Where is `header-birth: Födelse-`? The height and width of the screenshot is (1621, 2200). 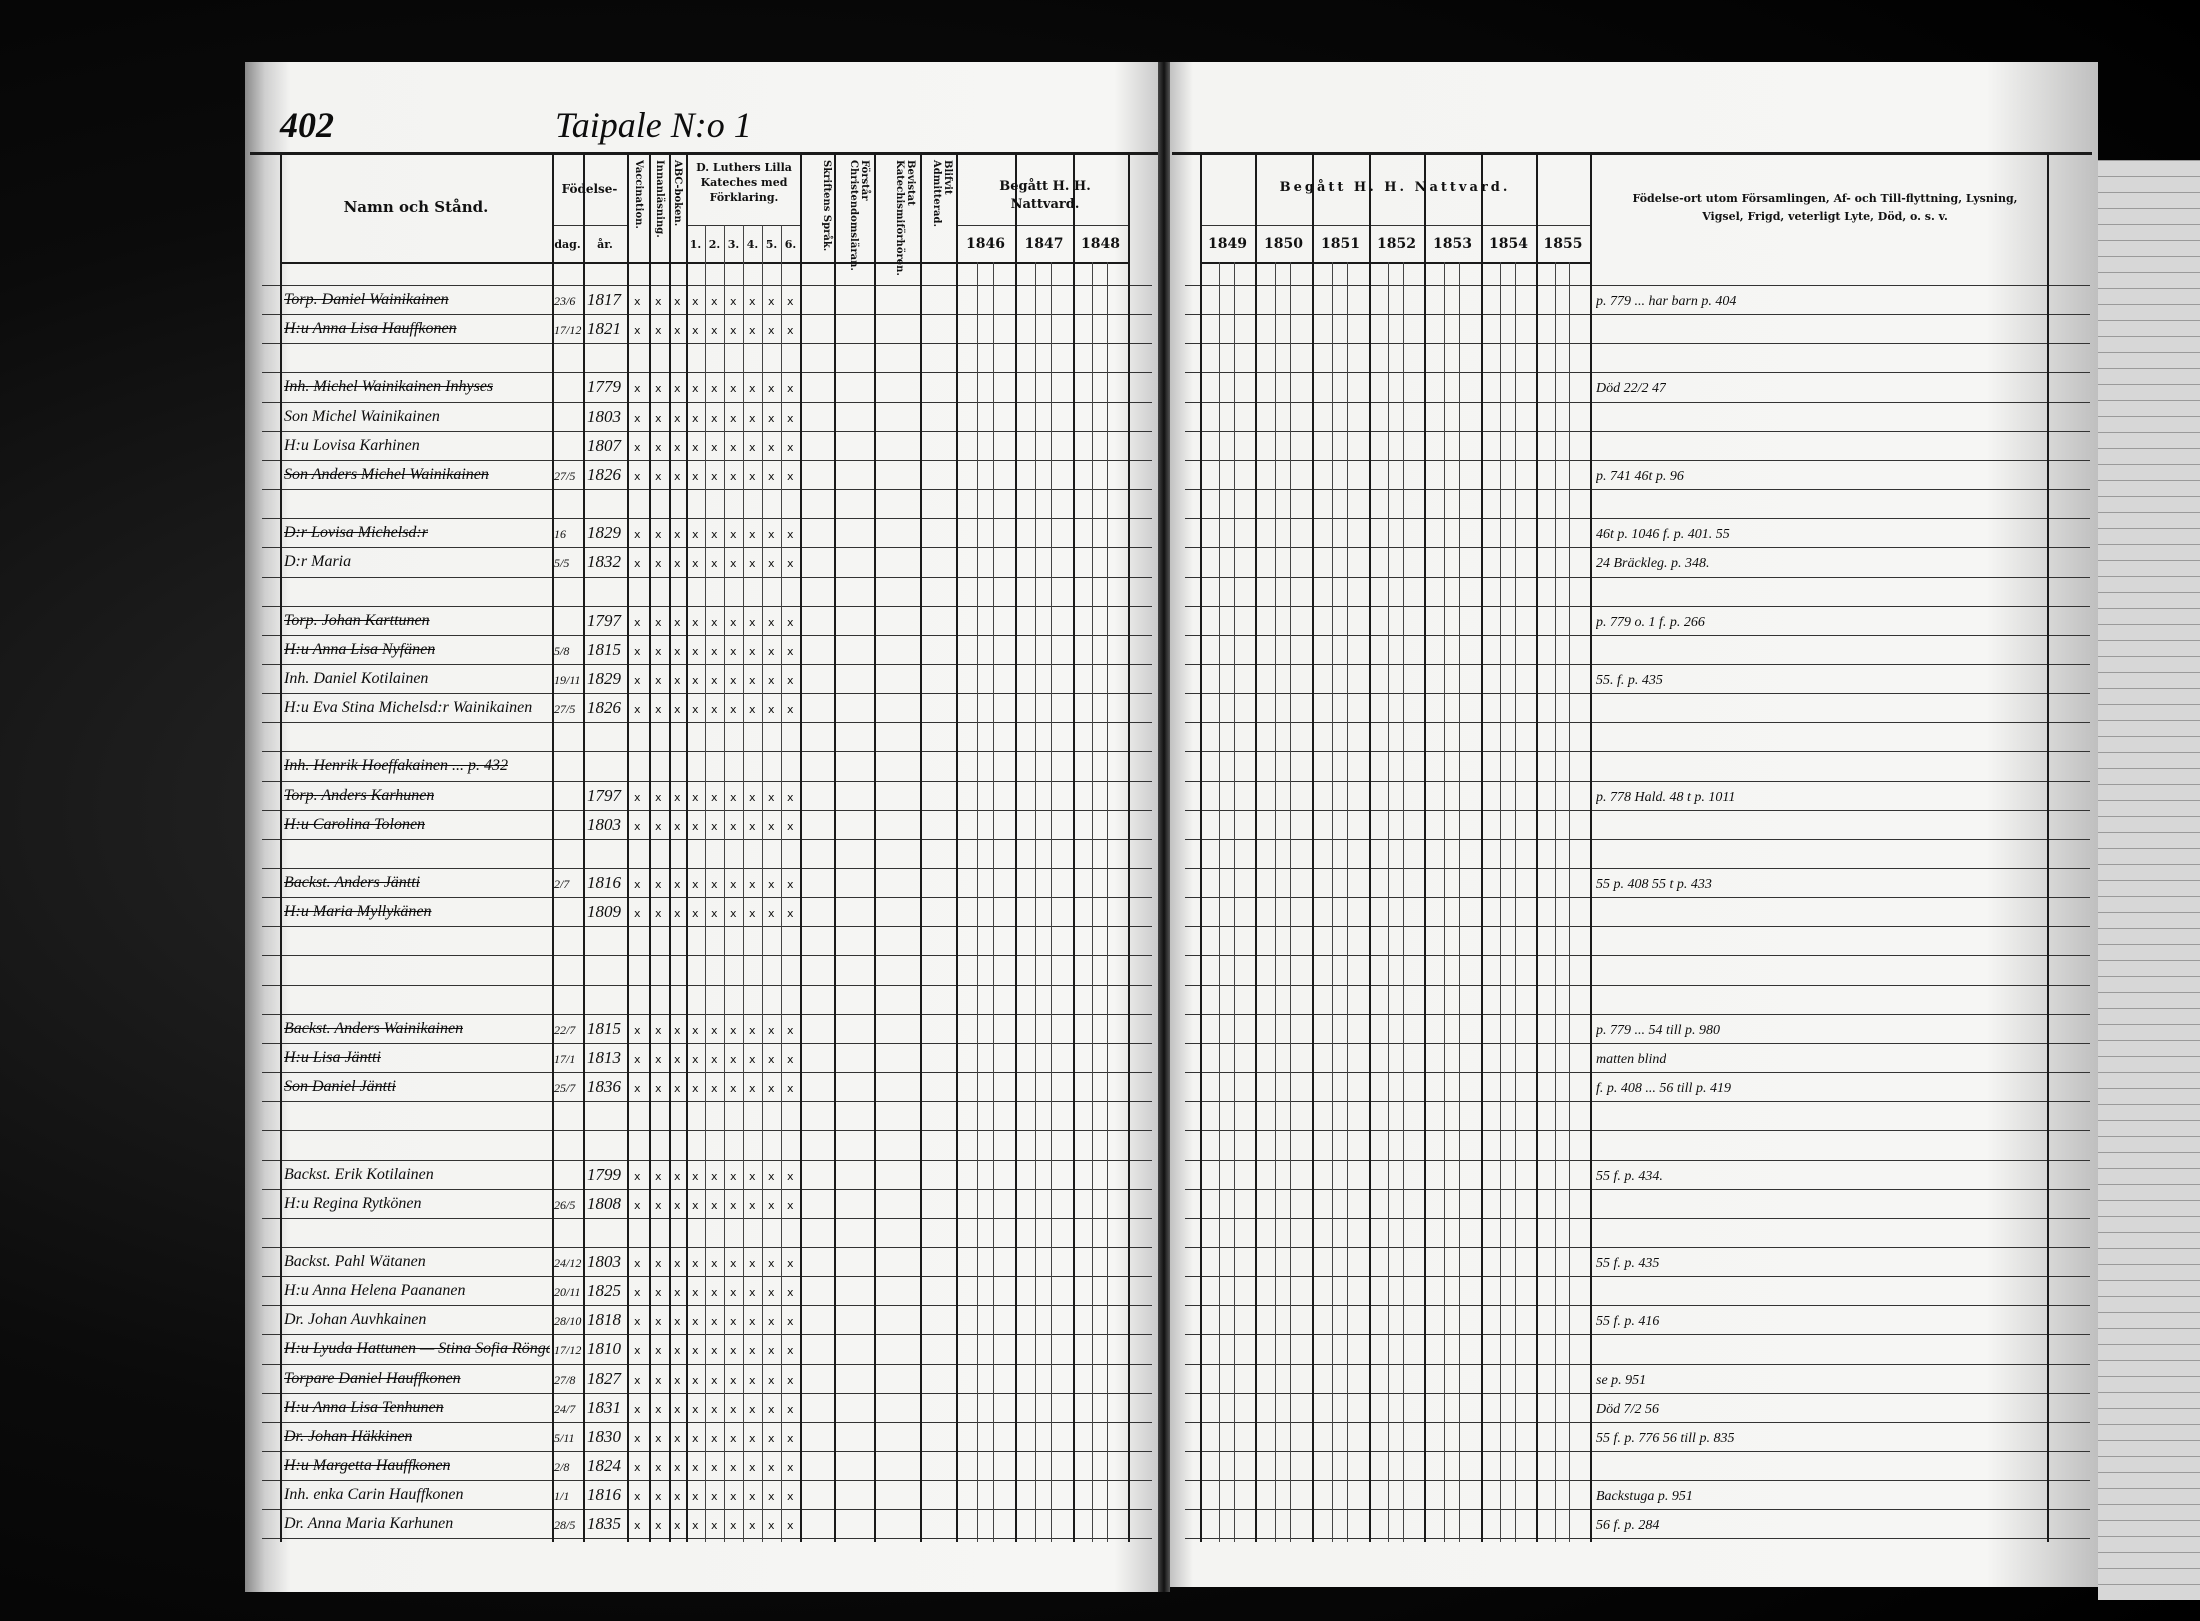 header-birth: Födelse- is located at coordinates (589, 189).